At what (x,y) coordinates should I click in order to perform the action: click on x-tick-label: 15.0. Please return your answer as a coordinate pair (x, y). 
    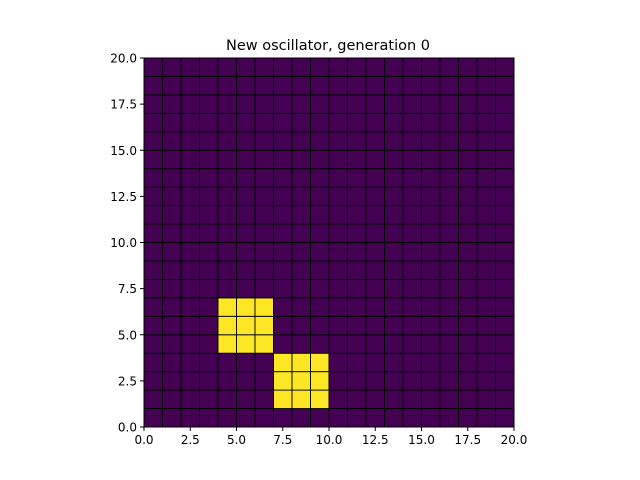
    Looking at the image, I should click on (421, 440).